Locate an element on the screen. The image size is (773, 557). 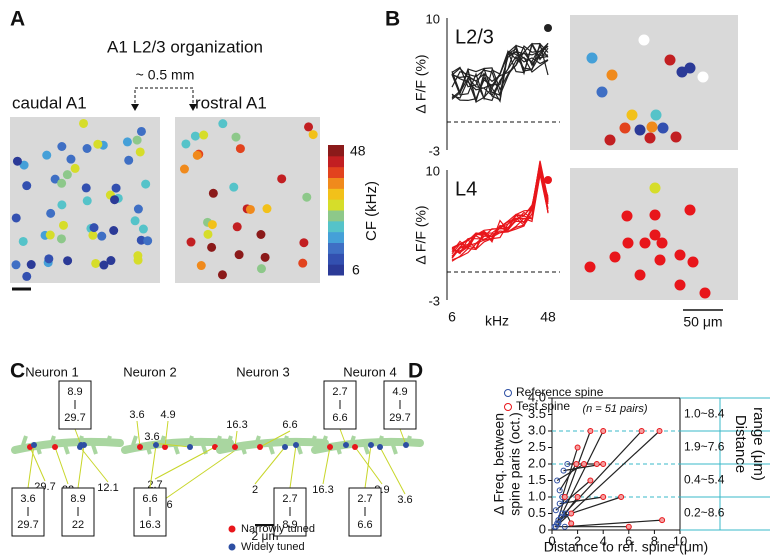
box-top: 6.6 is located at coordinates (149, 499).